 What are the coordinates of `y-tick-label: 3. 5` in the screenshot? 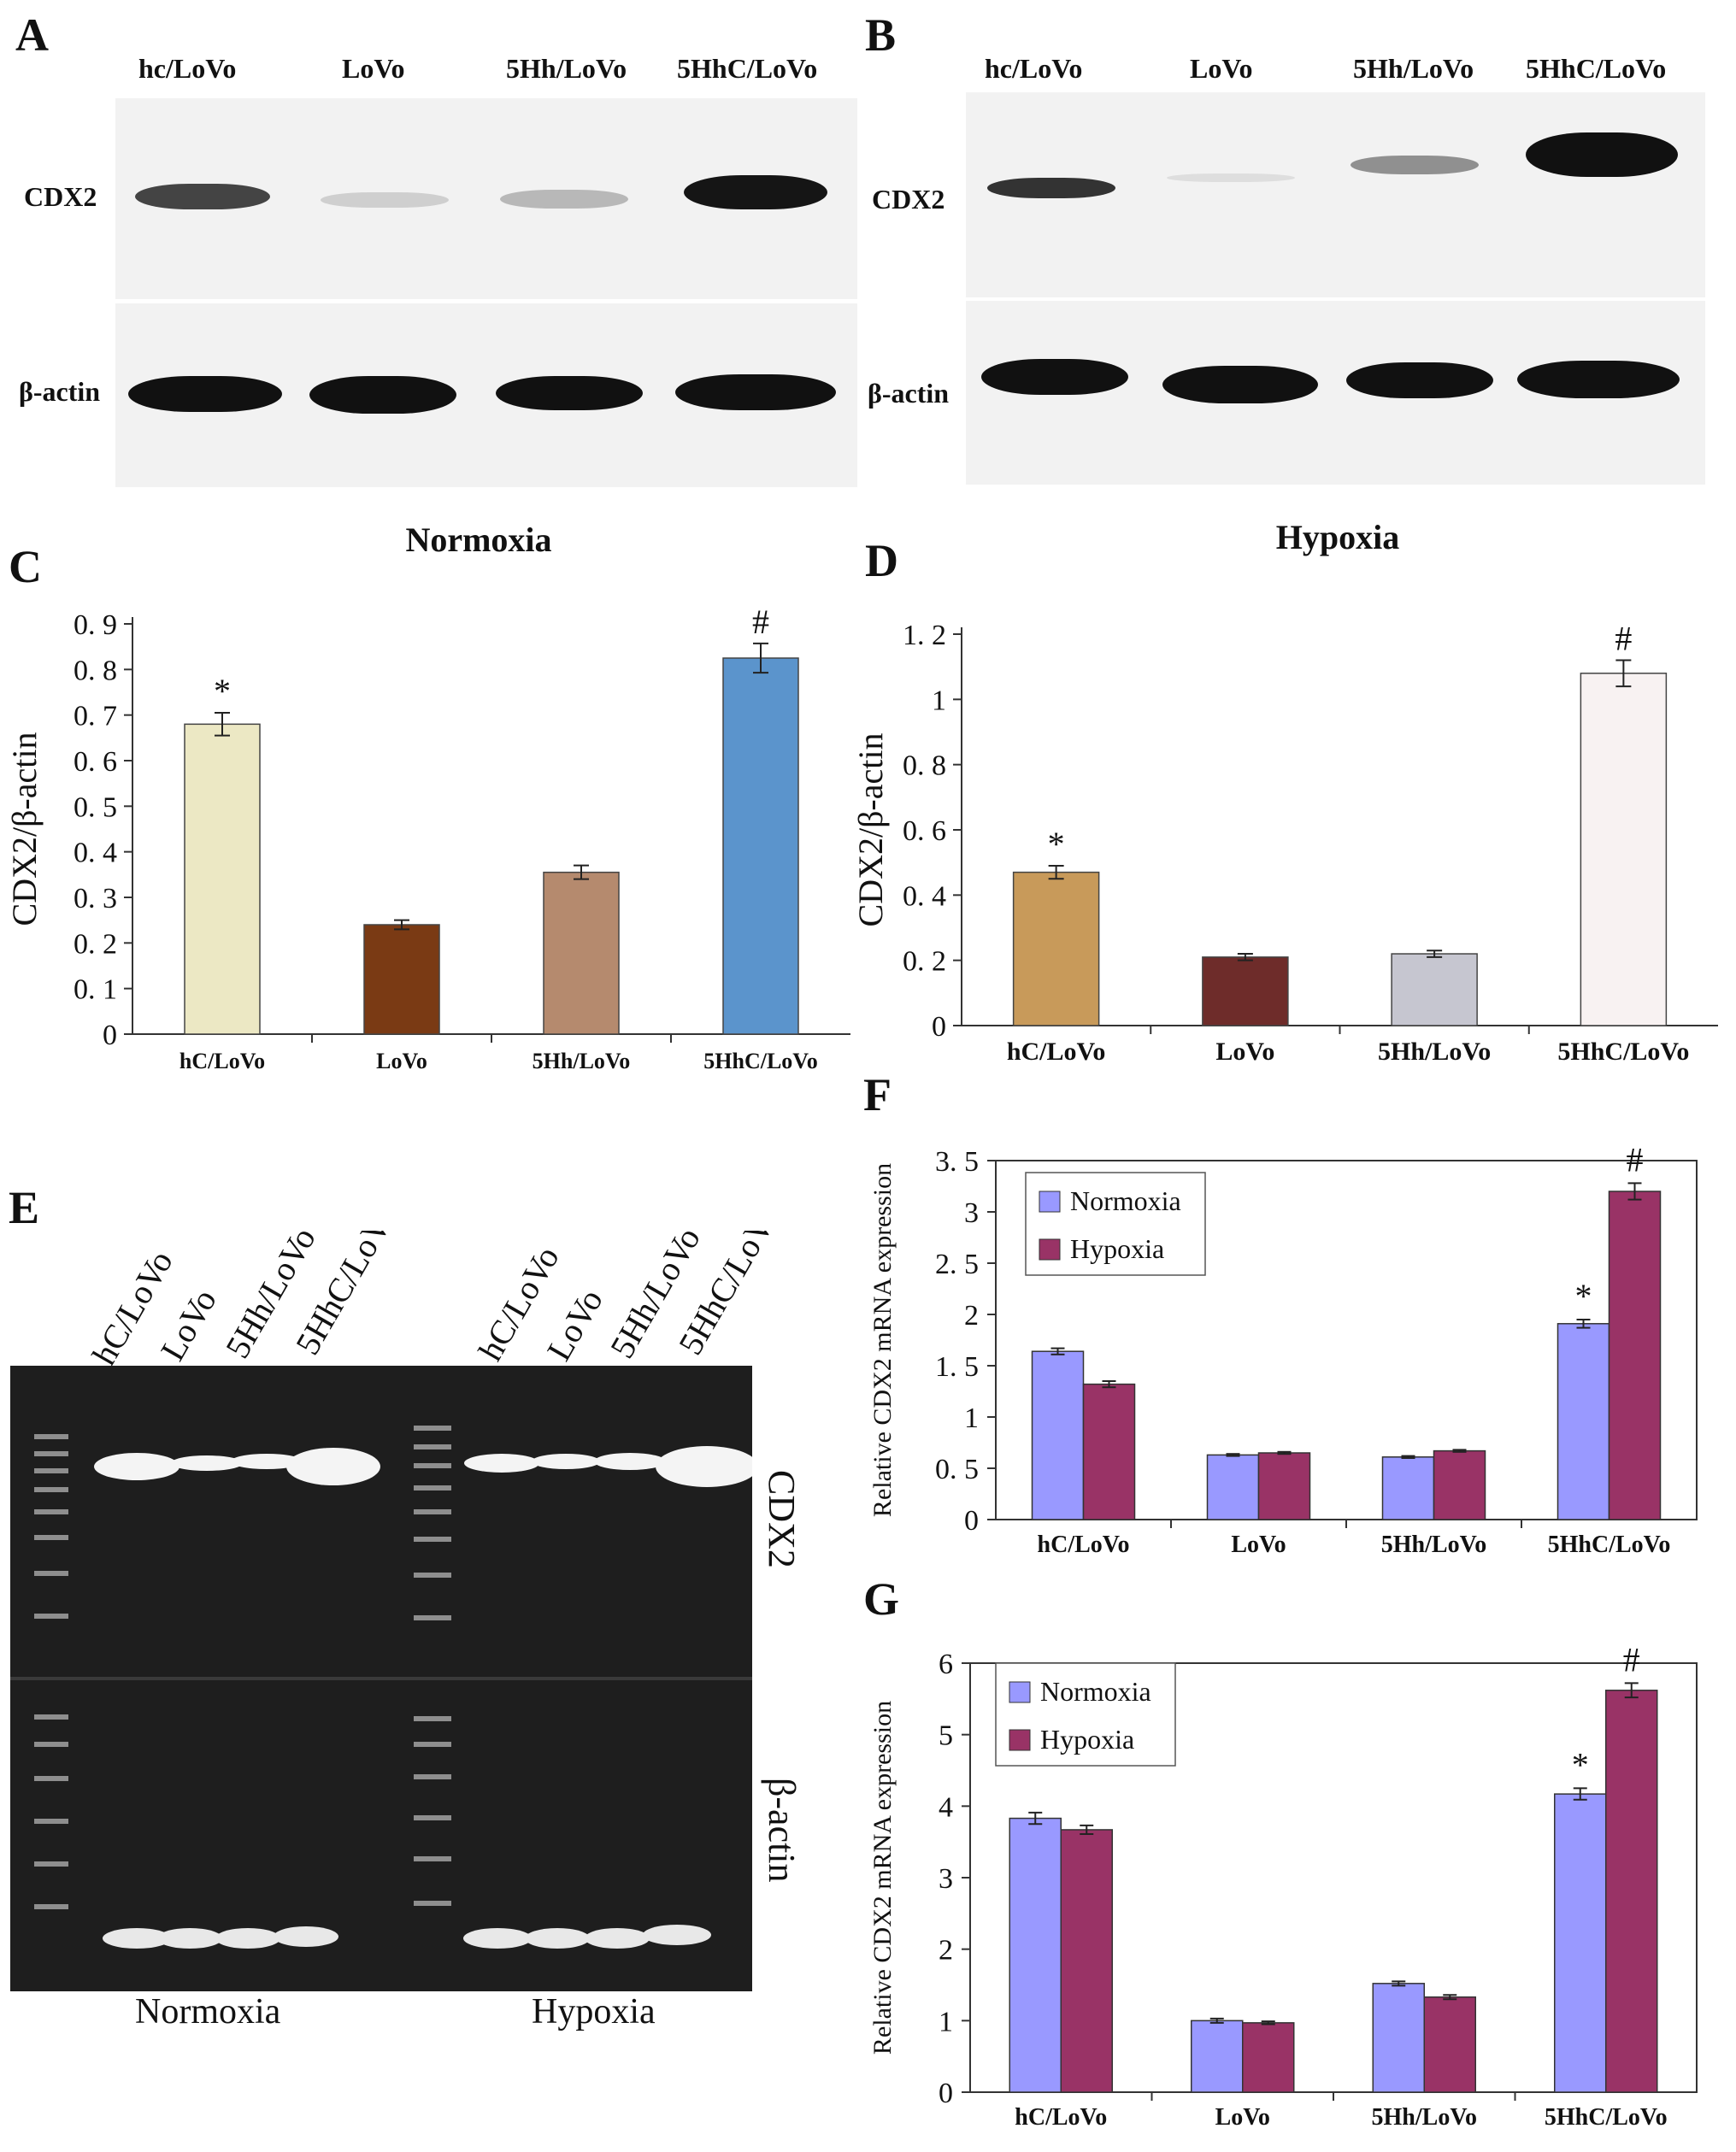 It's located at (957, 1162).